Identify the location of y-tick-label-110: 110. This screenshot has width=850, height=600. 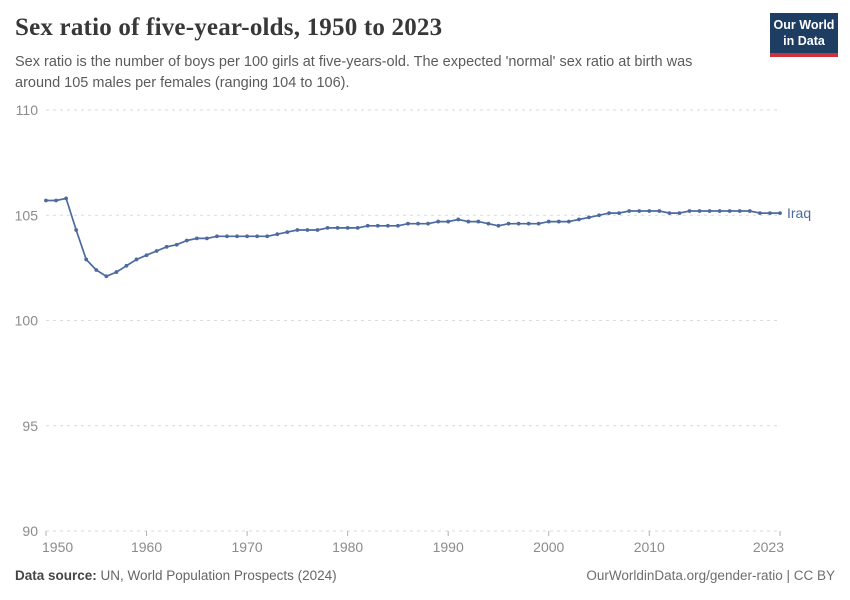
(27, 110).